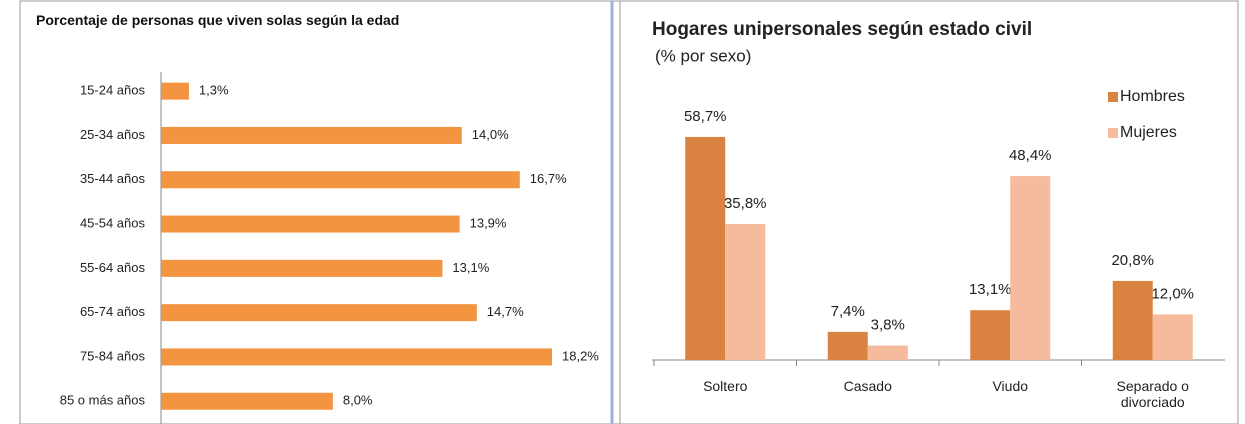  Describe the element at coordinates (1152, 96) in the screenshot. I see `legend-label: Hombres` at that location.